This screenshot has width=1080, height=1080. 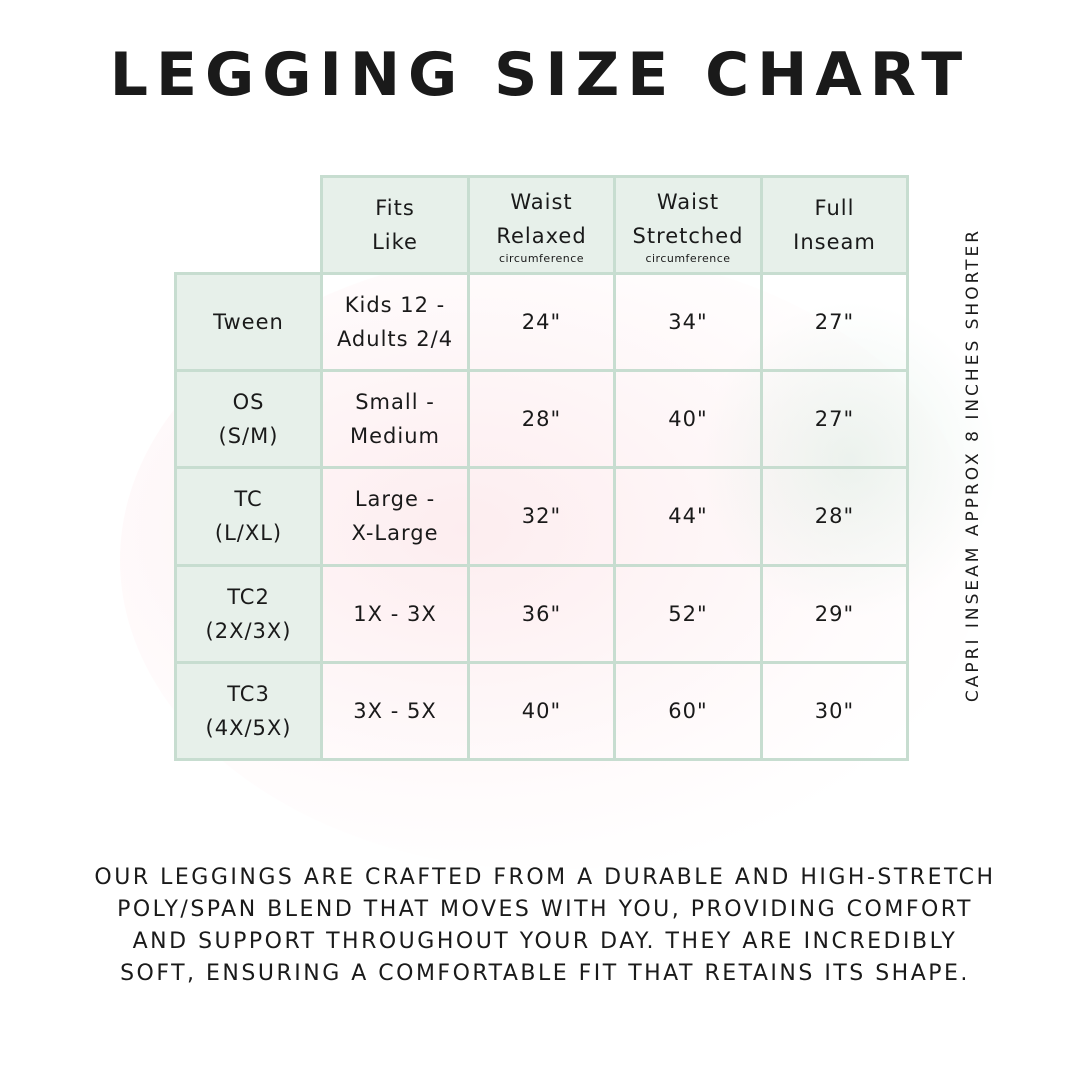 What do you see at coordinates (834, 225) in the screenshot?
I see `column-header: Full Inseam` at bounding box center [834, 225].